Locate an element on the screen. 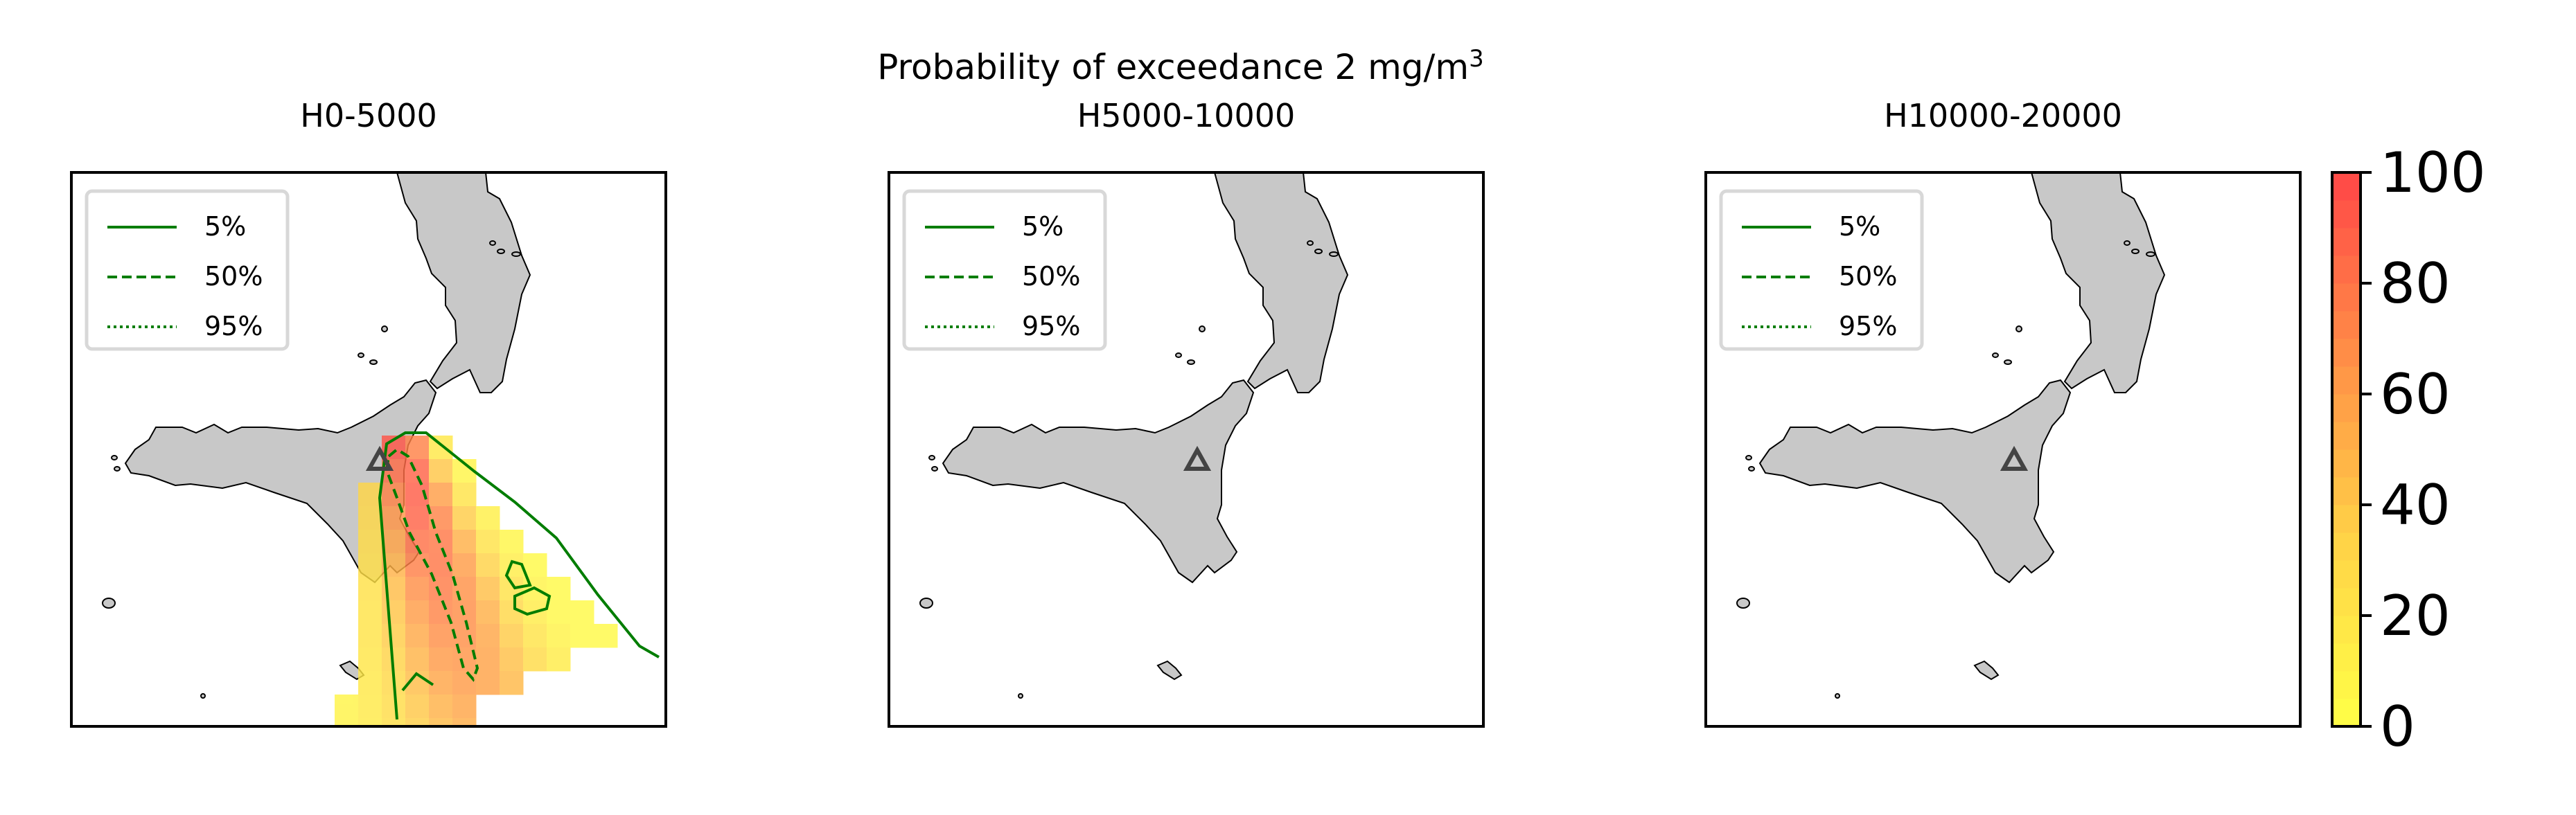  contour-5pct-edge is located at coordinates (418, 682).